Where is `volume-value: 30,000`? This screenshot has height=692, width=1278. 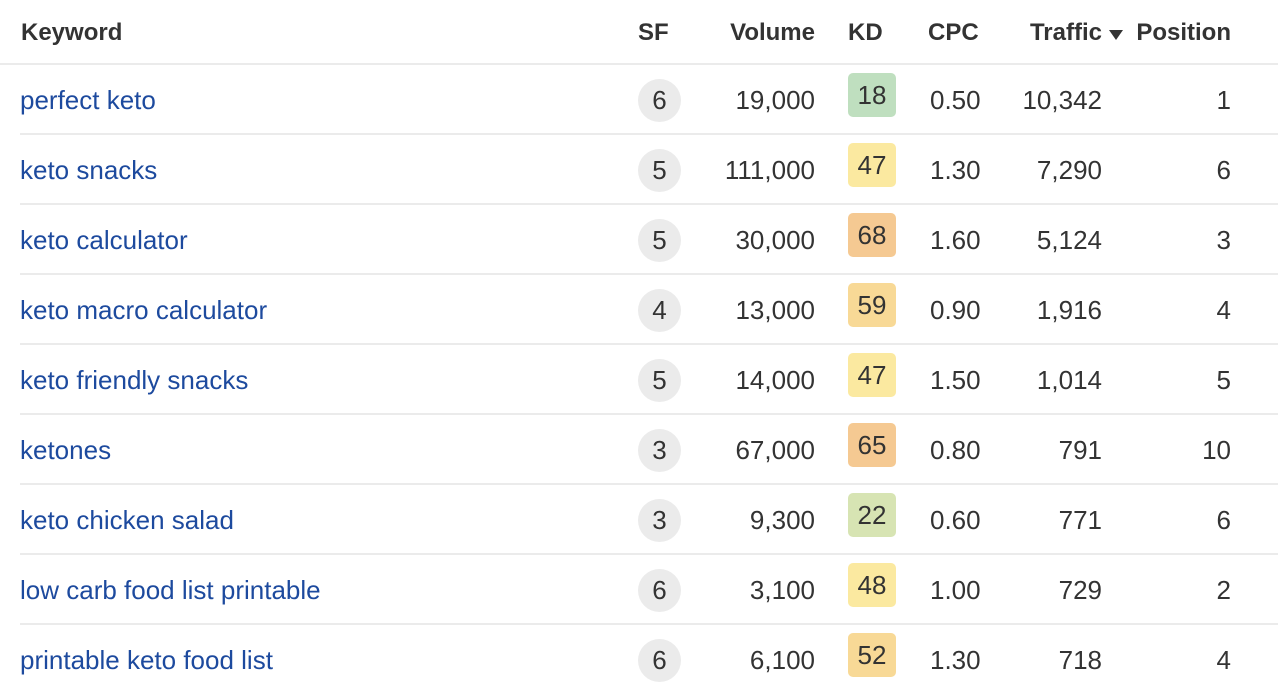
volume-value: 30,000 is located at coordinates (775, 240).